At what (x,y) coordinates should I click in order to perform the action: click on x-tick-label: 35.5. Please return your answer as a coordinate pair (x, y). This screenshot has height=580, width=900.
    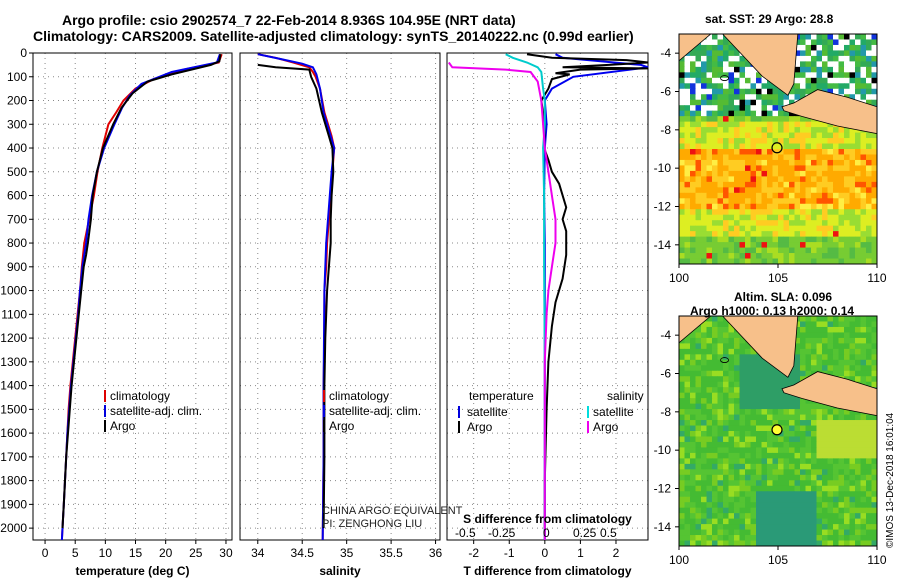
    Looking at the image, I should click on (391, 553).